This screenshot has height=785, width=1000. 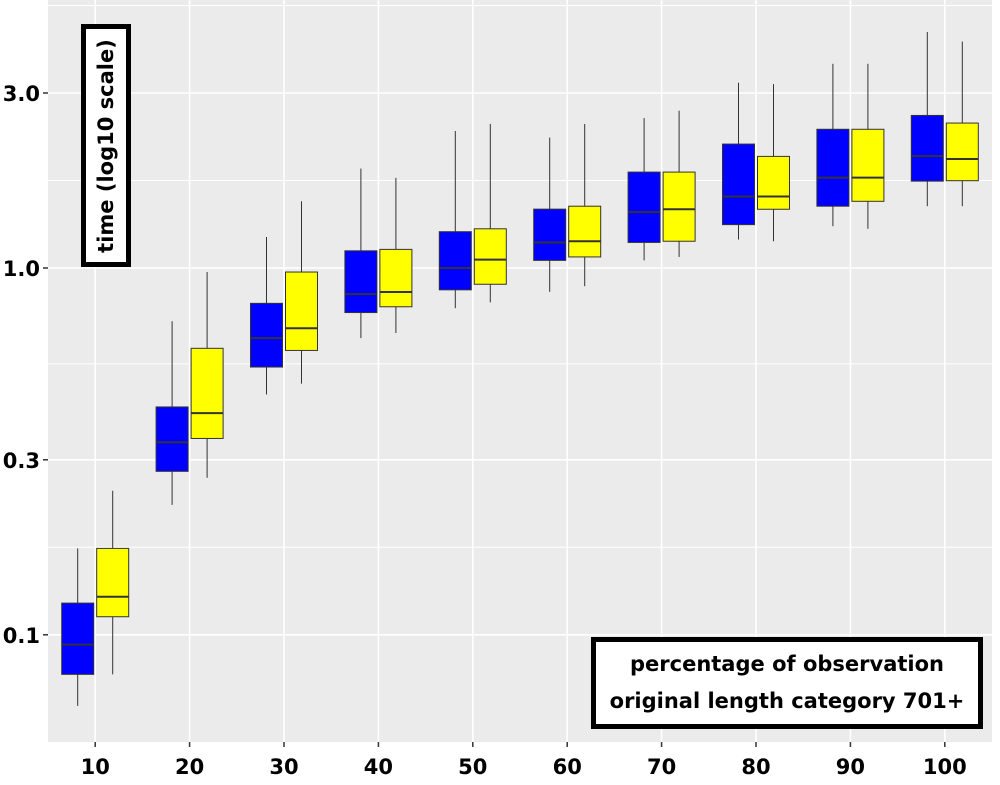 I want to click on x-tick-label: 90, so click(x=850, y=767).